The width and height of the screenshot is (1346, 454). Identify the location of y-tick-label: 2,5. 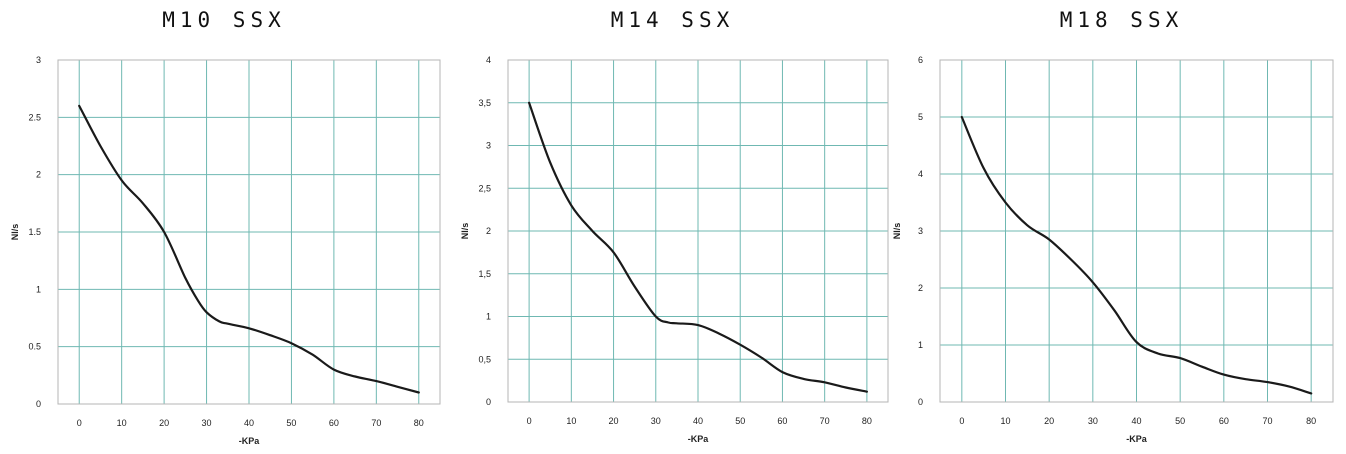
(484, 188).